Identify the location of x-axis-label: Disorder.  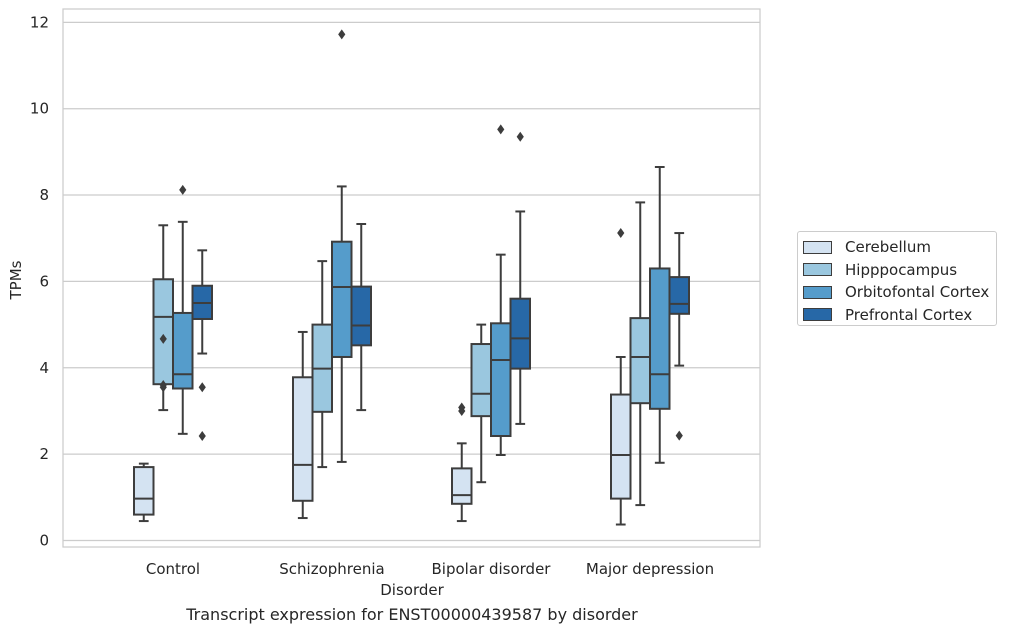
(412, 590).